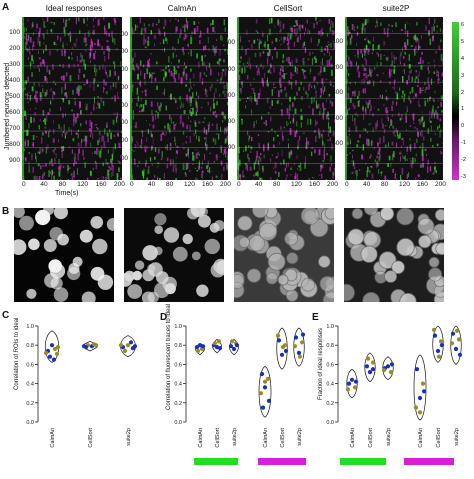  What do you see at coordinates (179, 98) in the screenshot?
I see `raster-calman` at bounding box center [179, 98].